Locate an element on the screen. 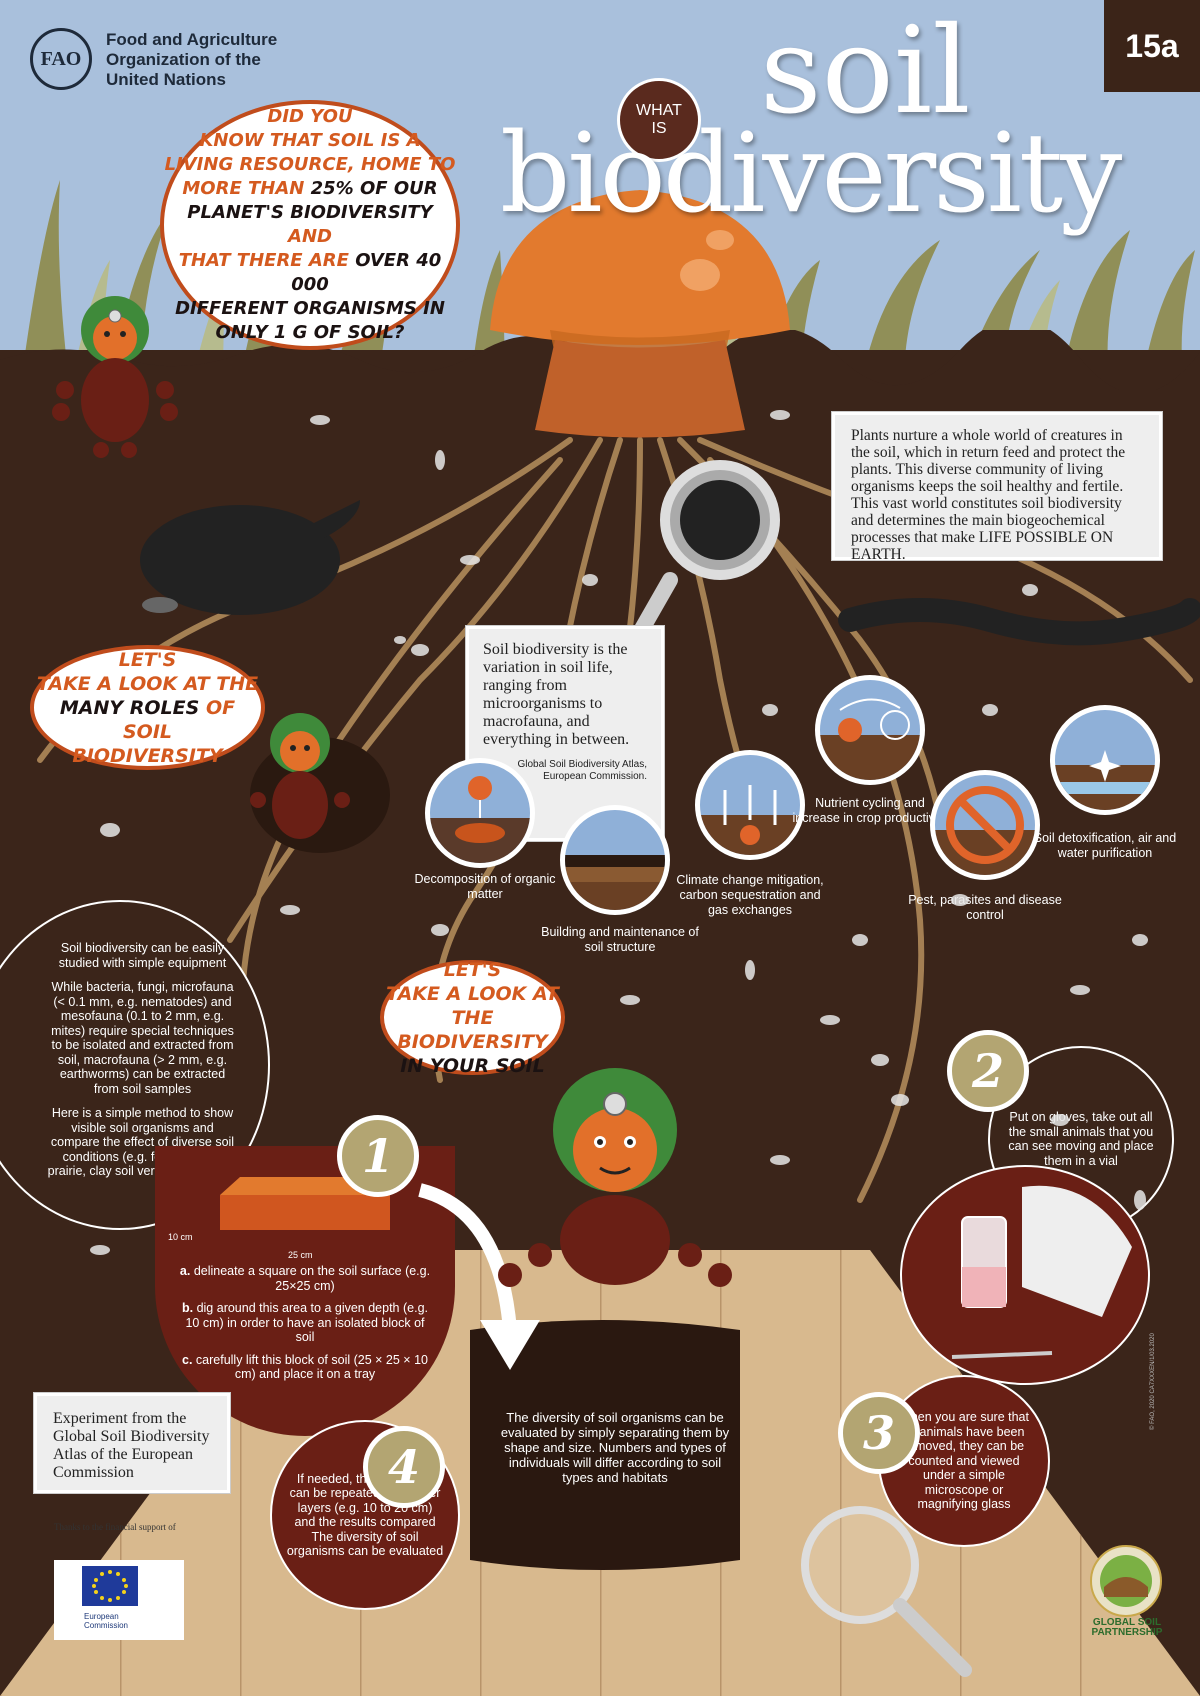 Image resolution: width=1200 pixels, height=1696 pixels. bubble-line: TAKE A LOOK AT is located at coordinates (472, 993).